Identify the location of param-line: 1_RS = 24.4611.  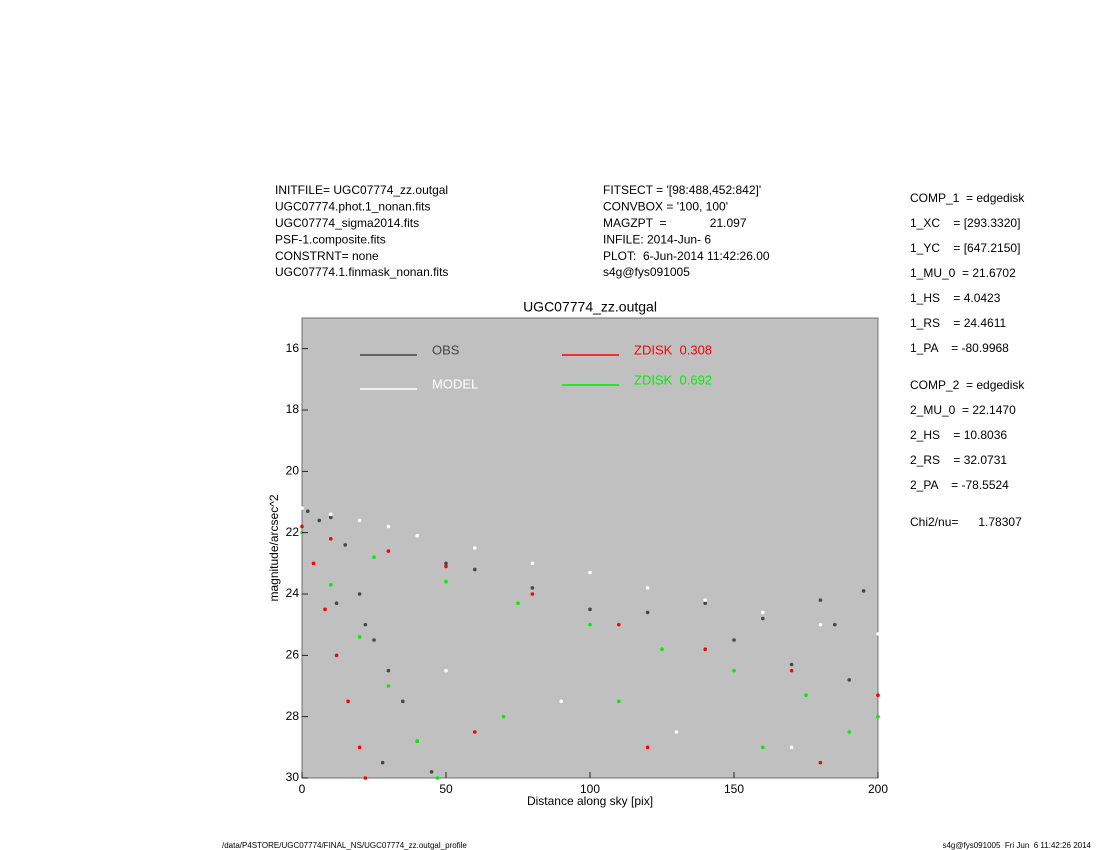
(958, 323).